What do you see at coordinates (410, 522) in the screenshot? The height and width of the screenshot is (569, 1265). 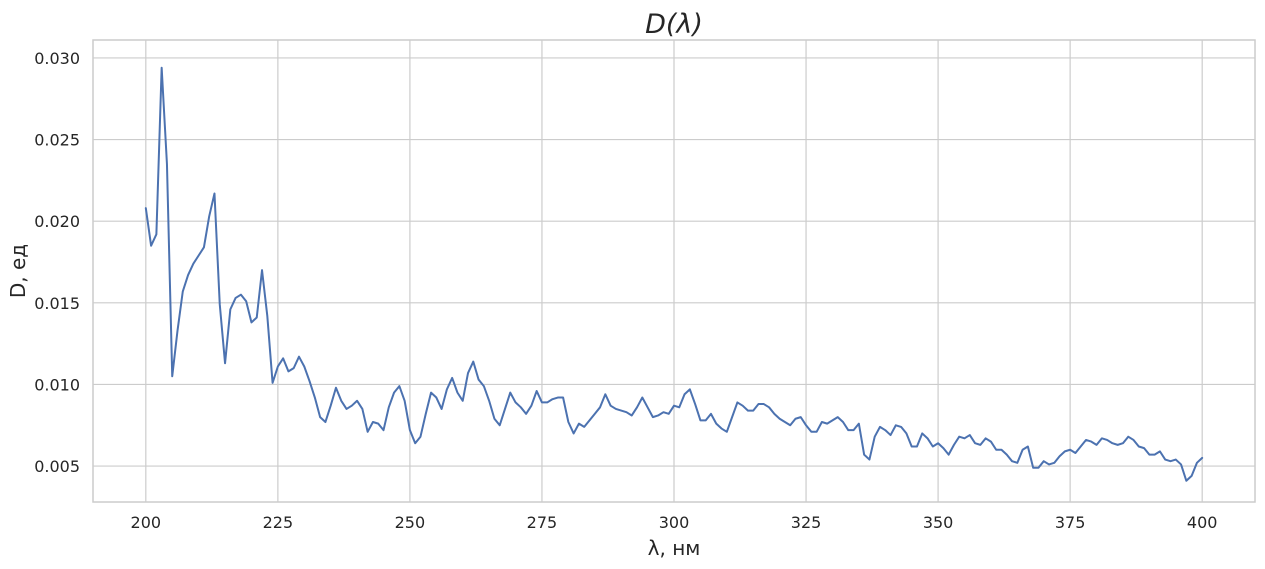 I see `x-tick-label-2: 250` at bounding box center [410, 522].